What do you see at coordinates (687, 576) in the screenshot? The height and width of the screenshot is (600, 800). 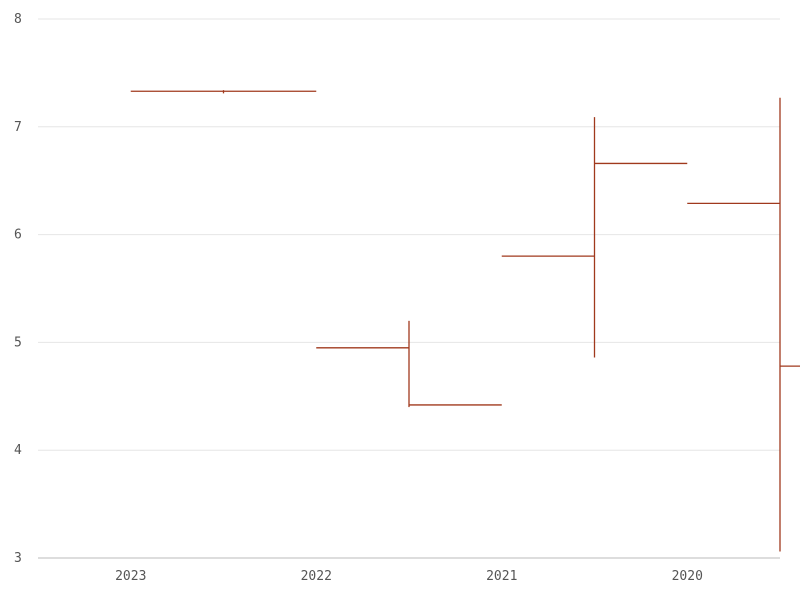 I see `x-tick-label: 2020` at bounding box center [687, 576].